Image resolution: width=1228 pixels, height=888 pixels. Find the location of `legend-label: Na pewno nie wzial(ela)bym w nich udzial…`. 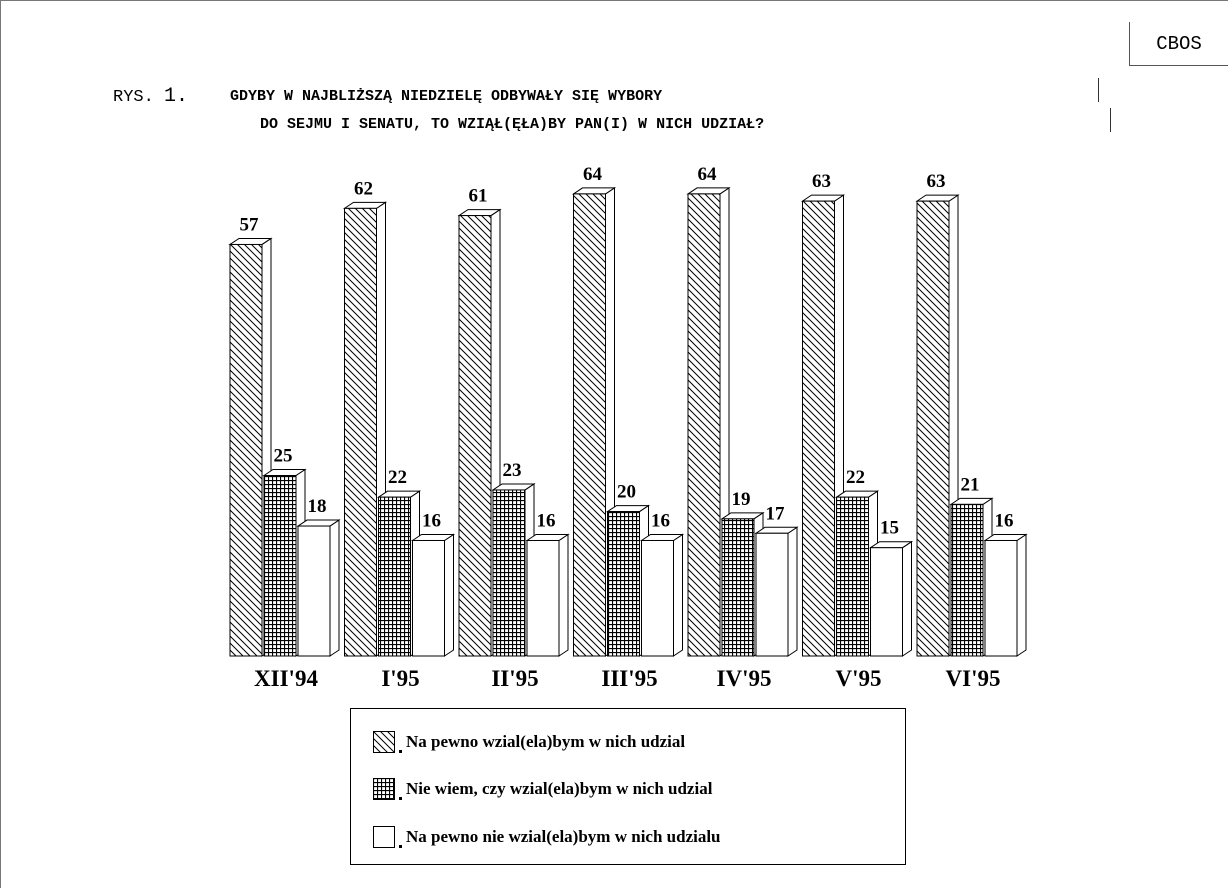

legend-label: Na pewno nie wzial(ela)bym w nich udzial… is located at coordinates (563, 836).